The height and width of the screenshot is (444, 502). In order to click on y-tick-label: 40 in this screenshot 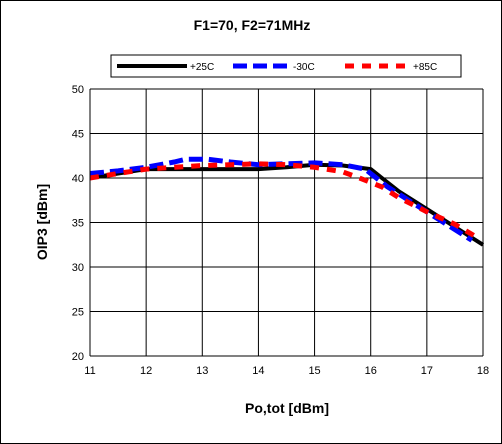, I will do `click(78, 179)`.